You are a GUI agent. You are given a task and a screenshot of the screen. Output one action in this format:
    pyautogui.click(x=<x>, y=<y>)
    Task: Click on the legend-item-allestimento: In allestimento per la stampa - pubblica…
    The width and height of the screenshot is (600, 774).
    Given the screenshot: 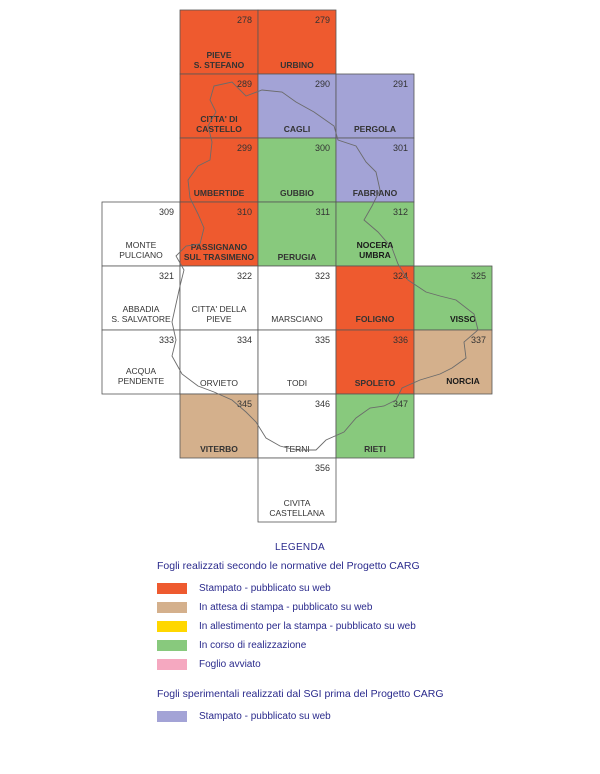 What is the action you would take?
    pyautogui.click(x=286, y=626)
    